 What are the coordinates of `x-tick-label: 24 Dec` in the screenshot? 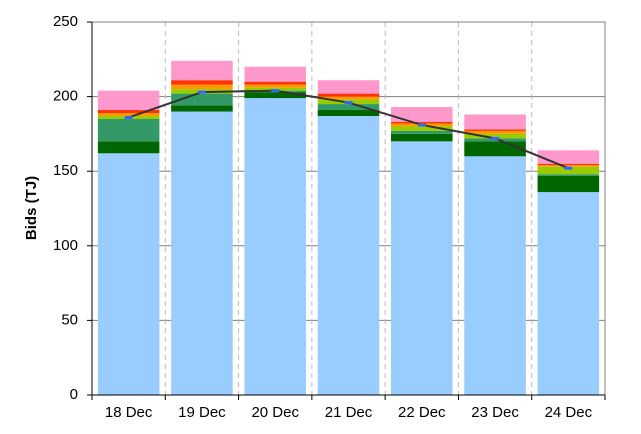 It's located at (569, 412).